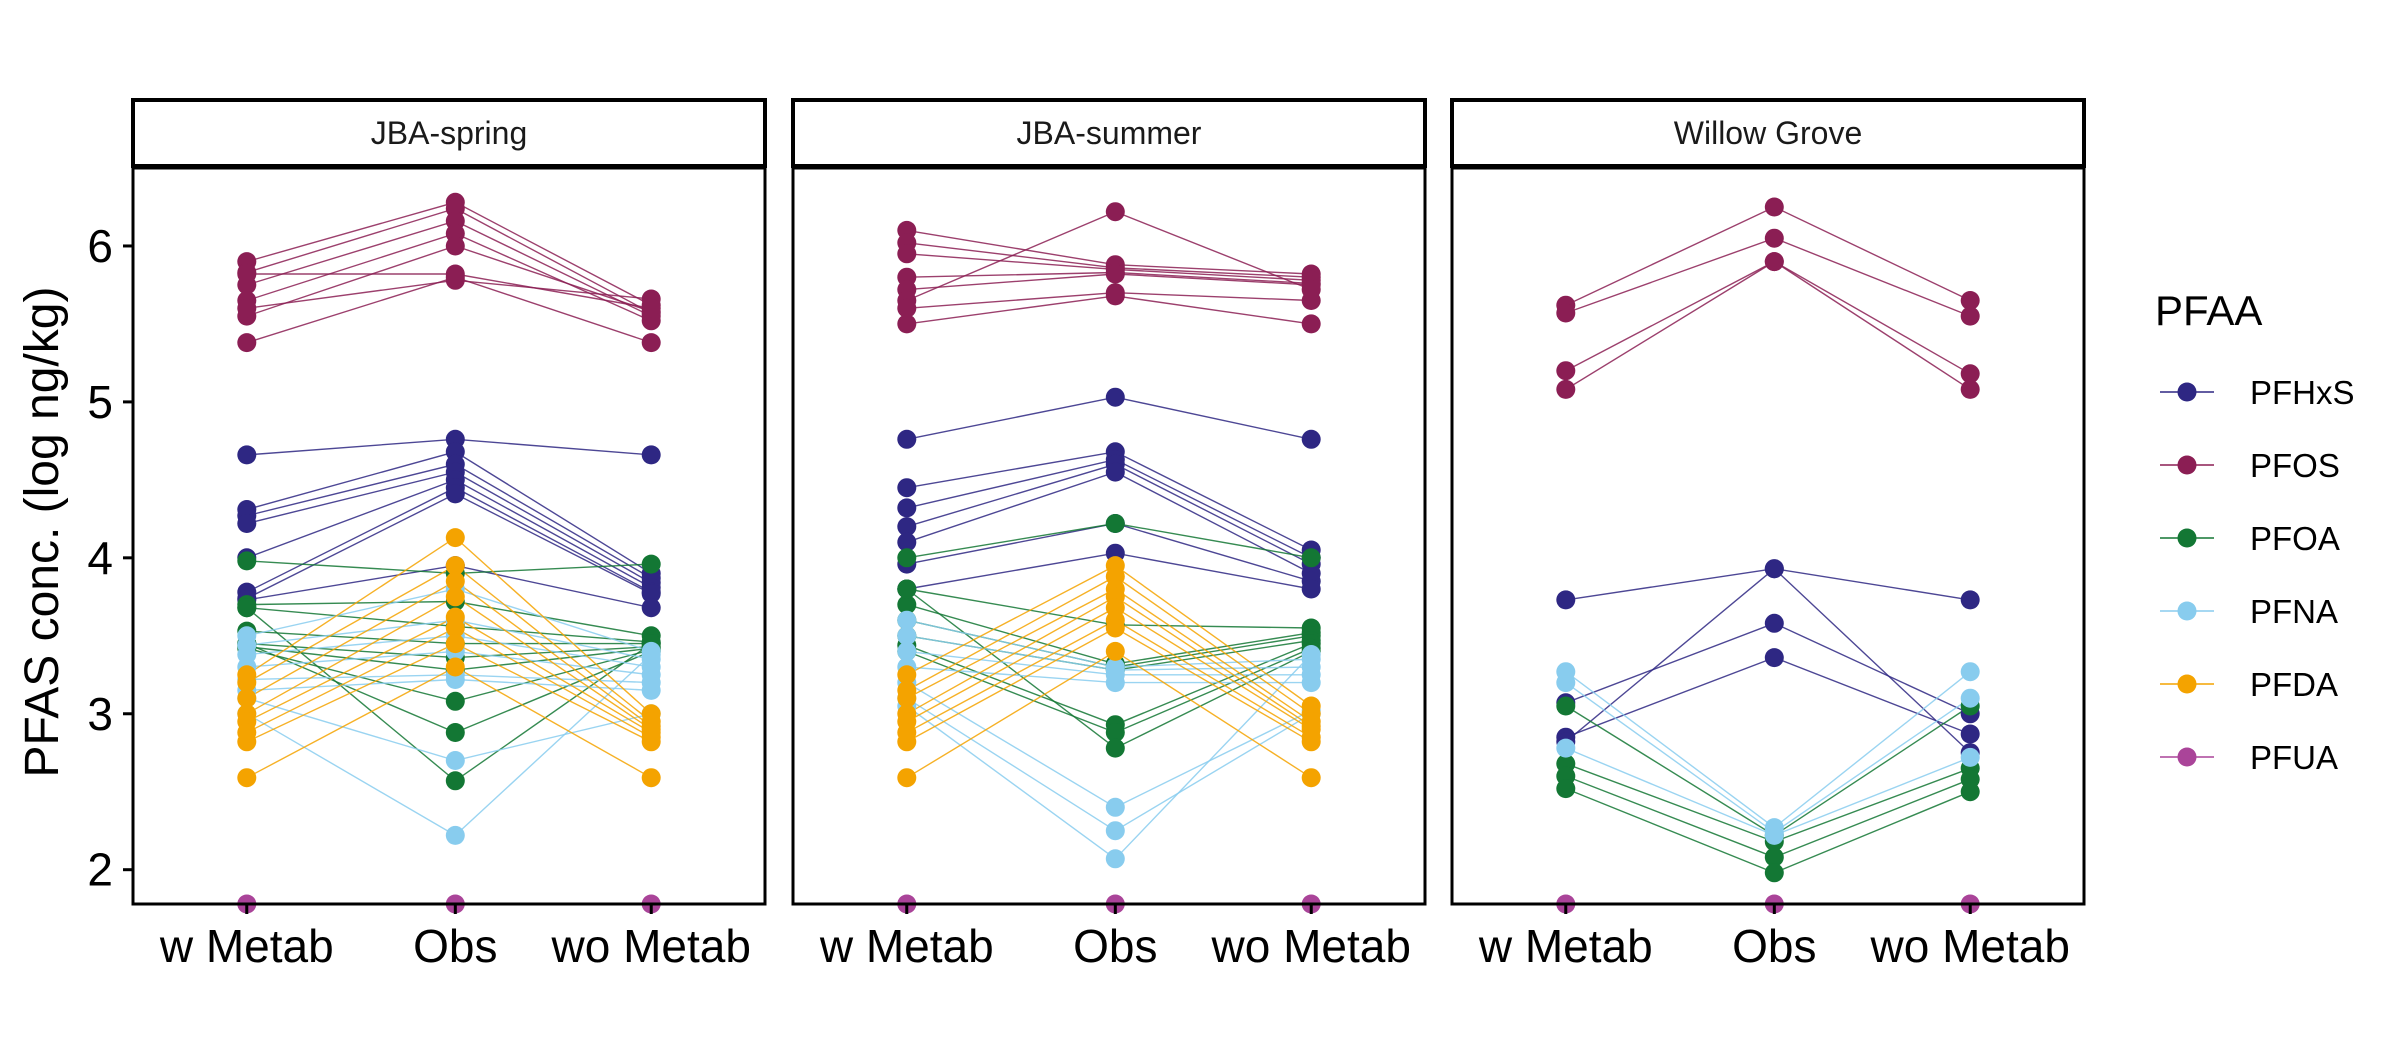 Image resolution: width=2400 pixels, height=1050 pixels. I want to click on panel-strip-label: Willow Grove, so click(1768, 133).